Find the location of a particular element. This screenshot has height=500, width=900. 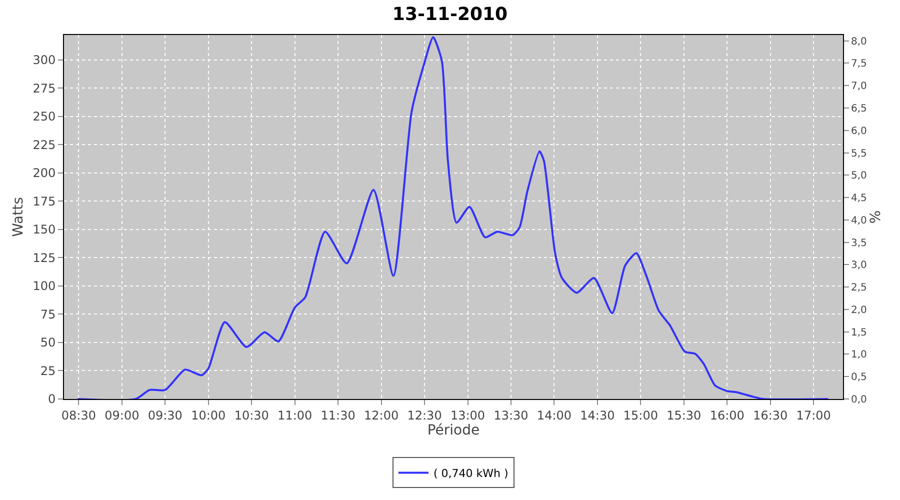

y2-tick-label: 3,0 is located at coordinates (859, 266).